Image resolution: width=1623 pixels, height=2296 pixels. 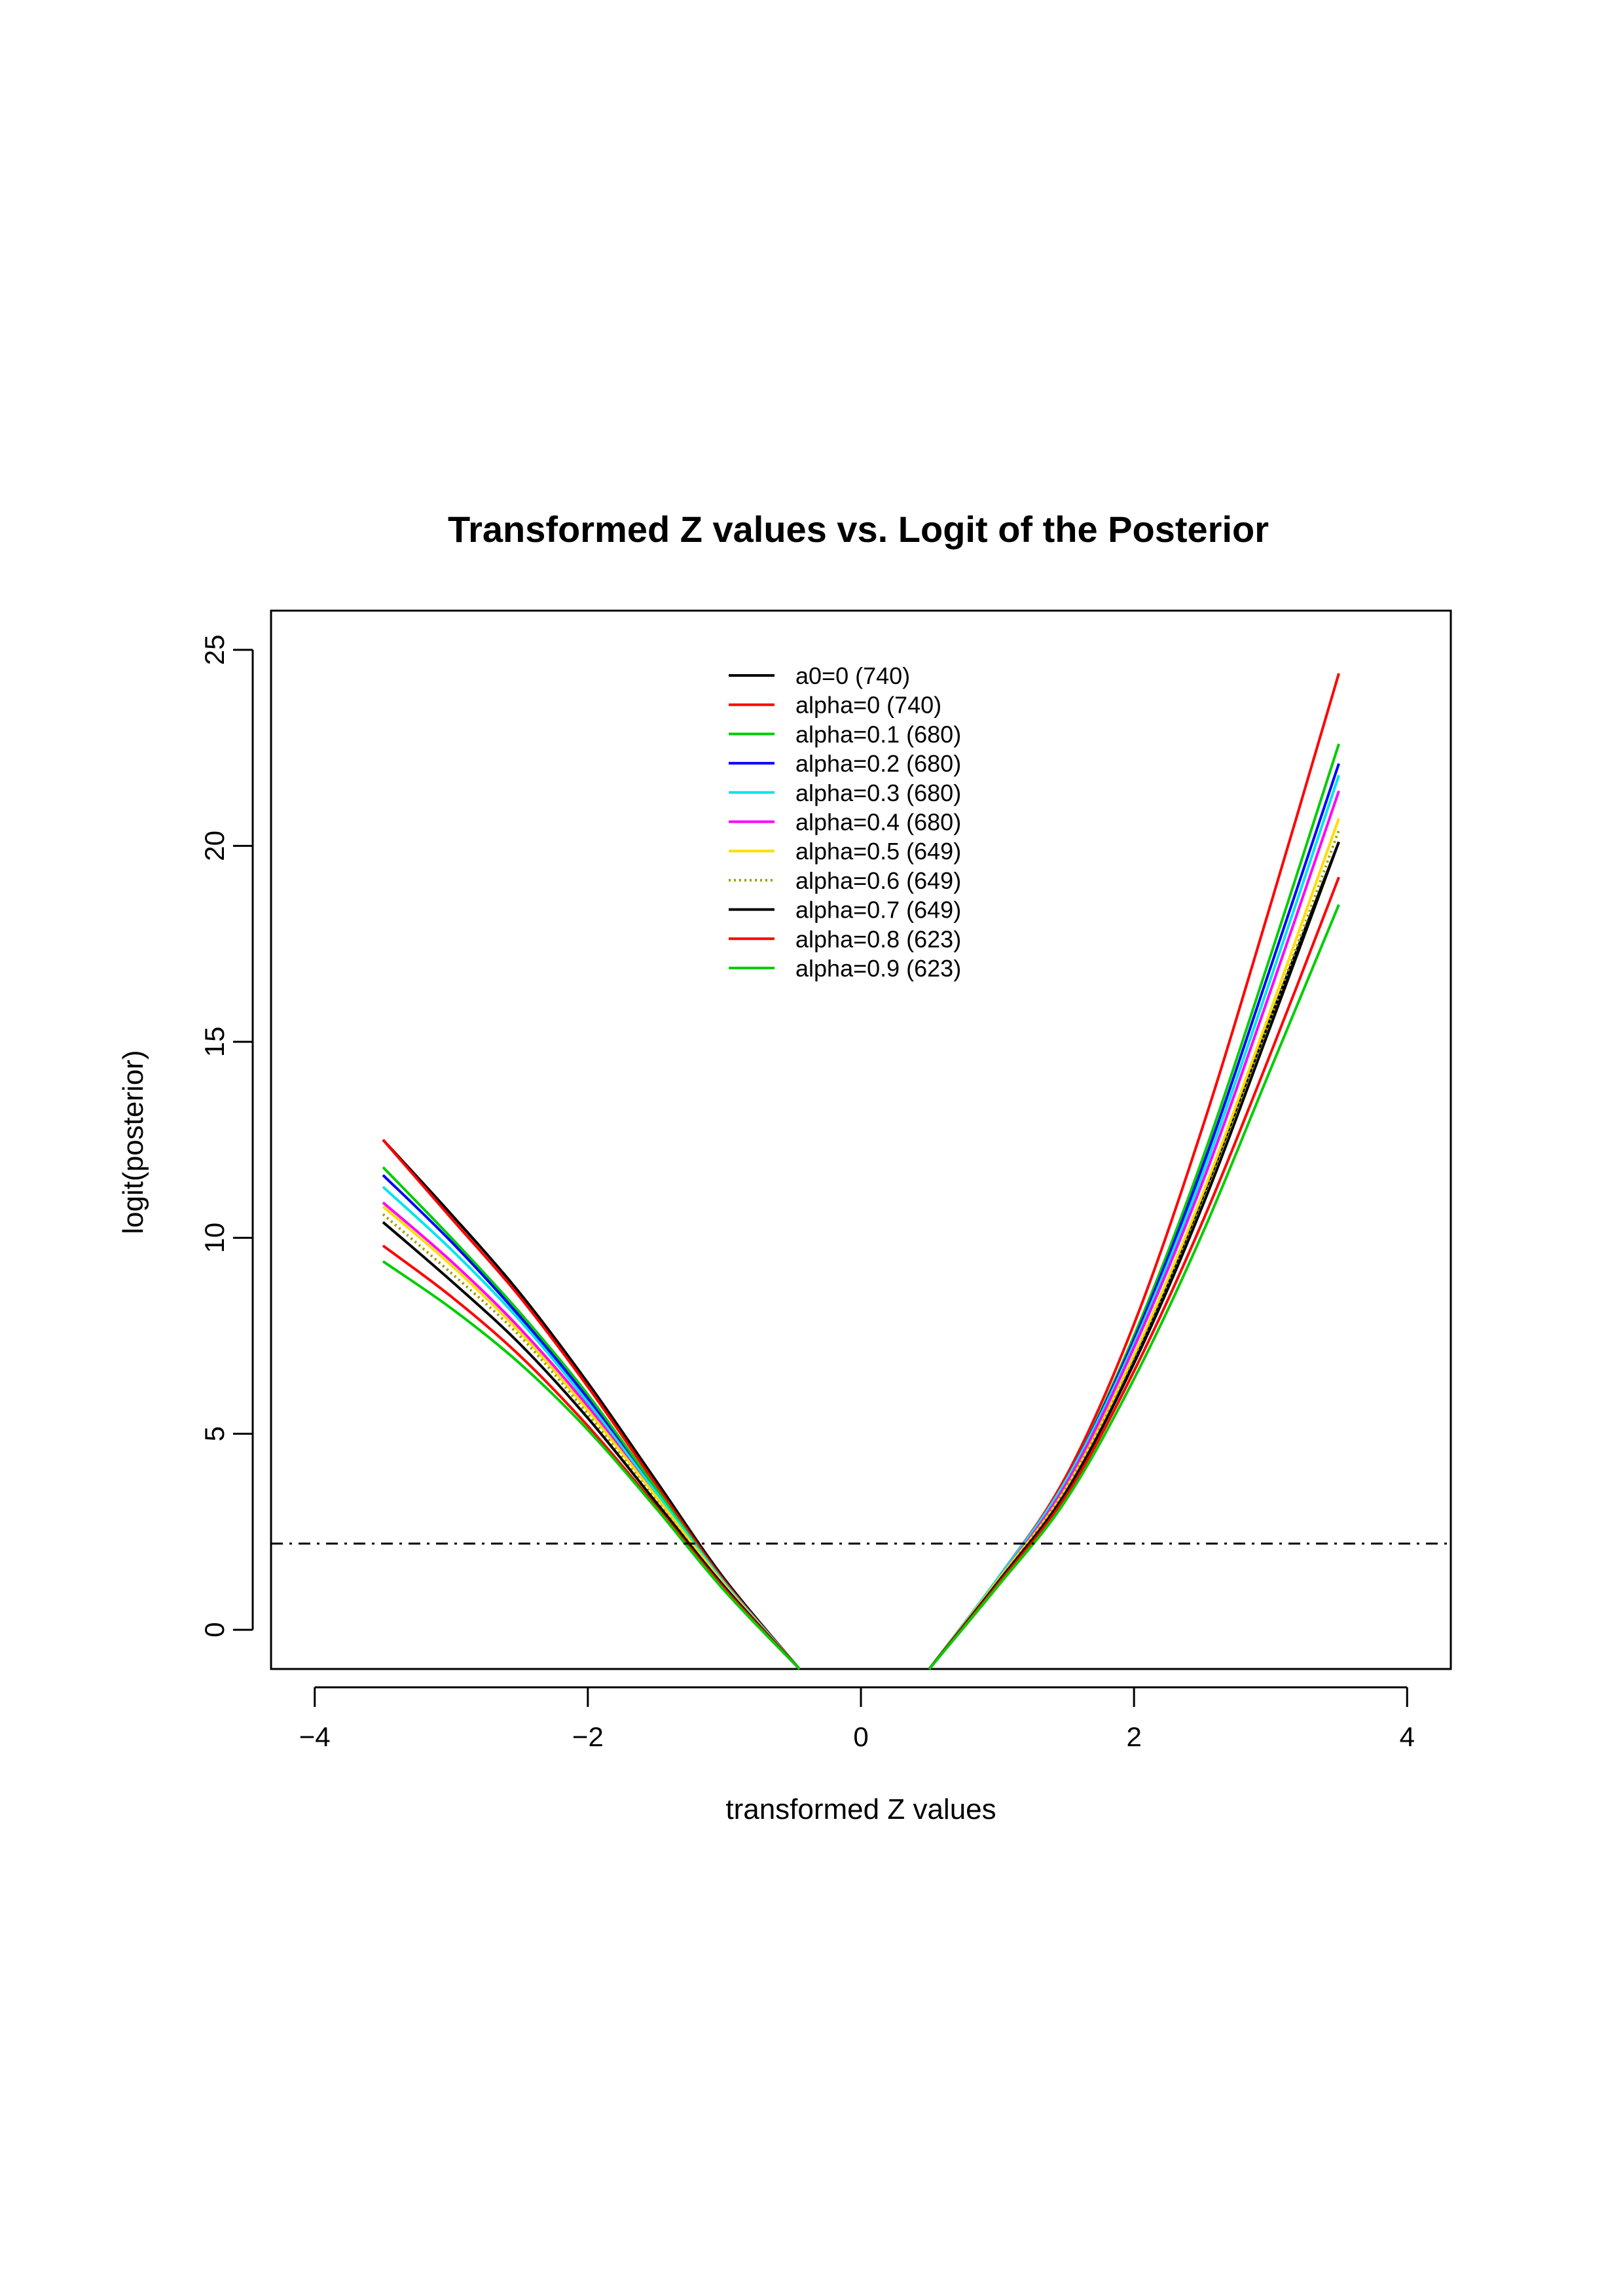 I want to click on y-tick-label: 0, so click(x=214, y=1629).